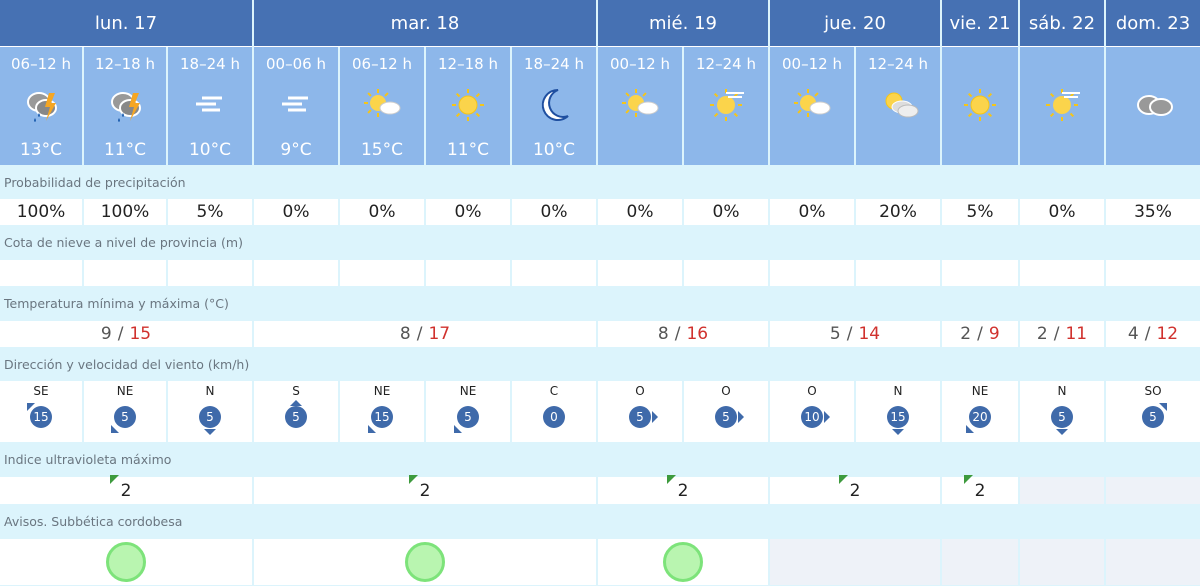 The image size is (1200, 586). Describe the element at coordinates (683, 23) in the screenshot. I see `day-header: mié. 19` at that location.